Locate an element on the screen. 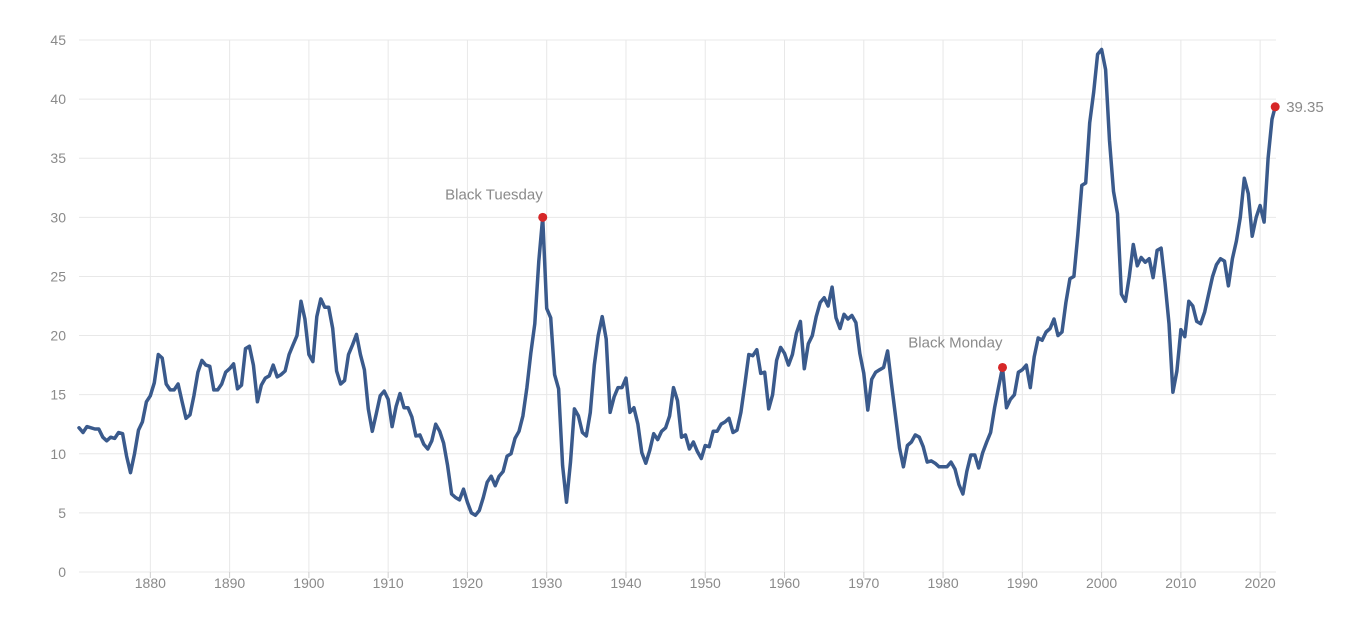  y-tick-label: 20 is located at coordinates (58, 336).